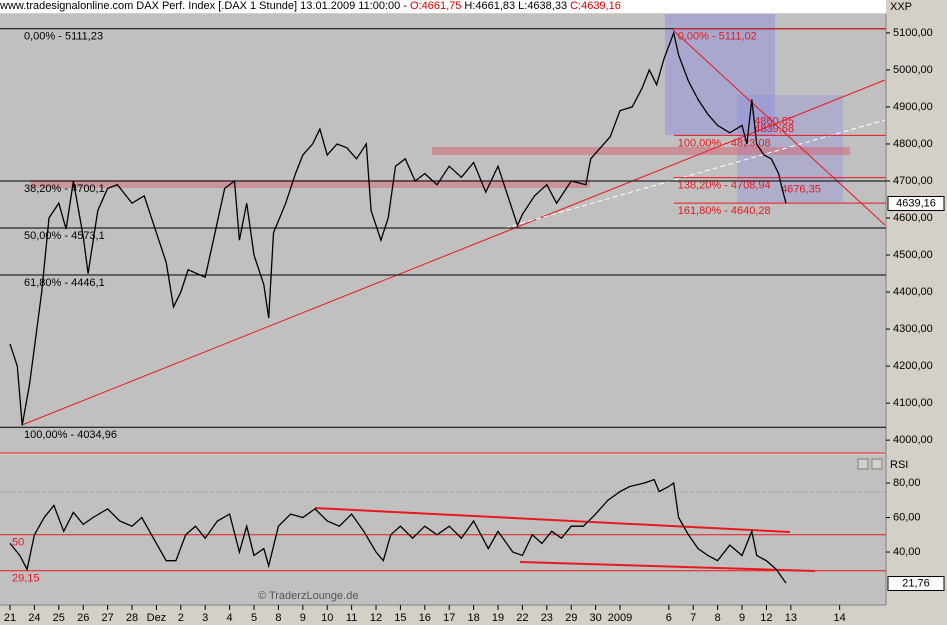 Image resolution: width=947 pixels, height=625 pixels. I want to click on y-tick-label: 4700,00, so click(913, 181).